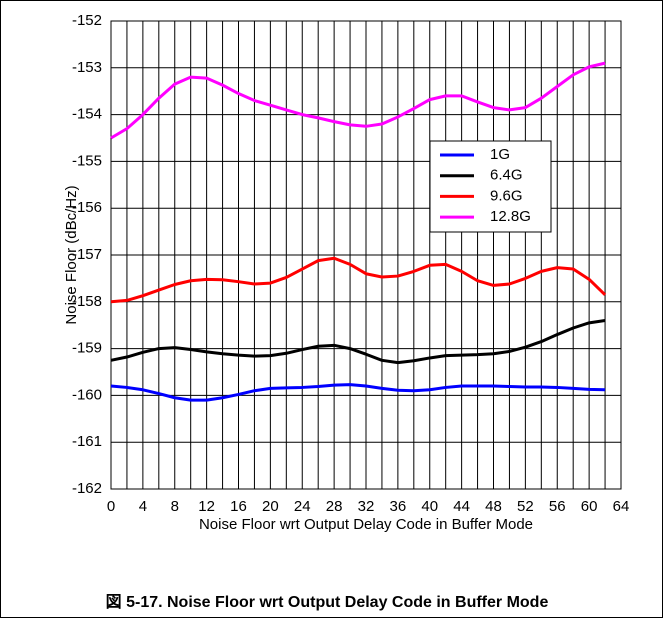  I want to click on y-tick-label: -158, so click(87, 301).